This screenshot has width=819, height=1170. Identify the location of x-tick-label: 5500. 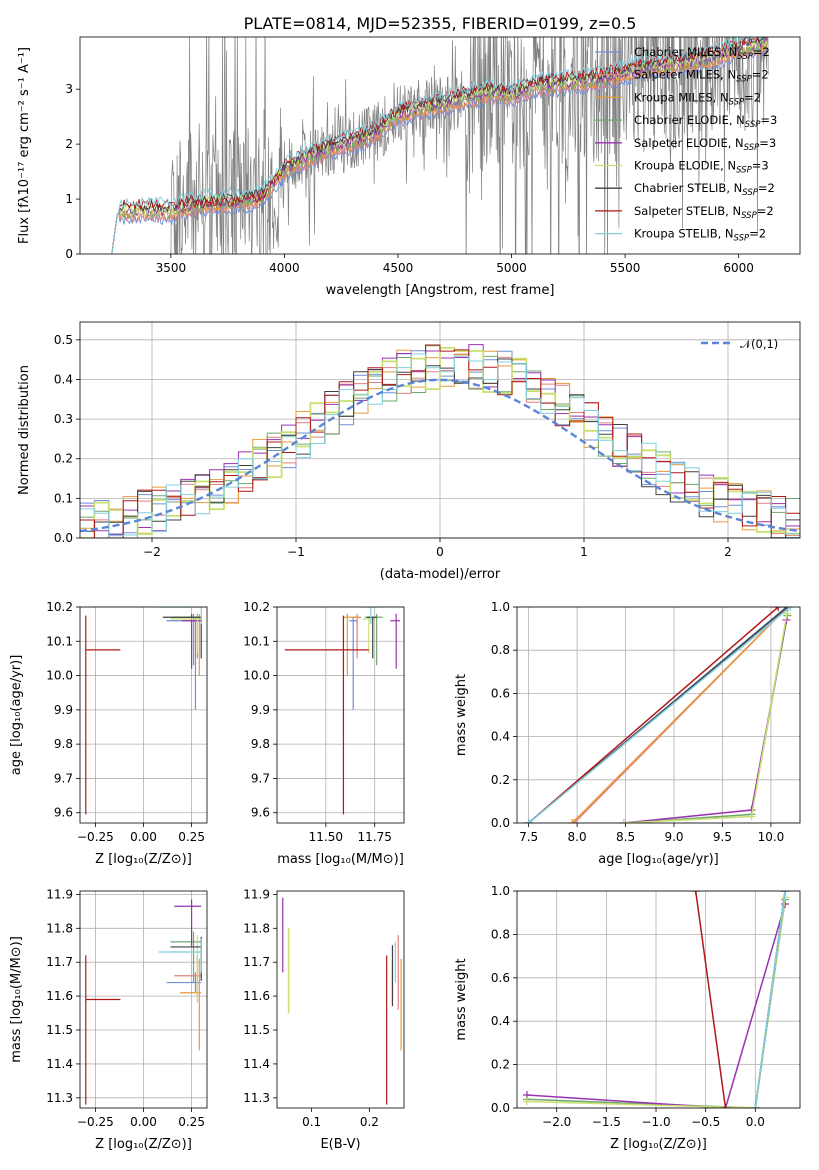
(625, 268).